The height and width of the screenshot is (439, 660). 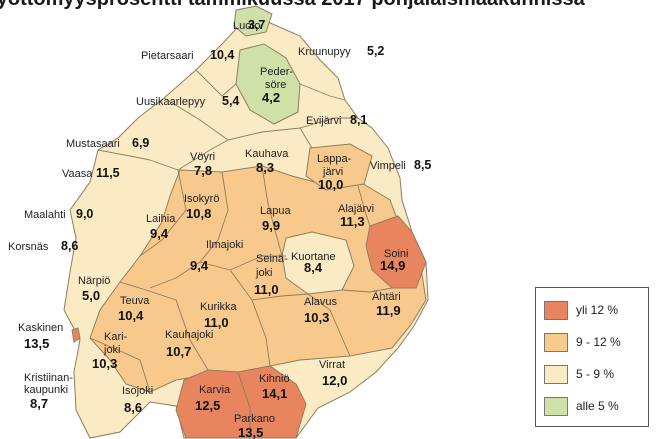 What do you see at coordinates (321, 302) in the screenshot?
I see `municipality-name-alavus: Alavus` at bounding box center [321, 302].